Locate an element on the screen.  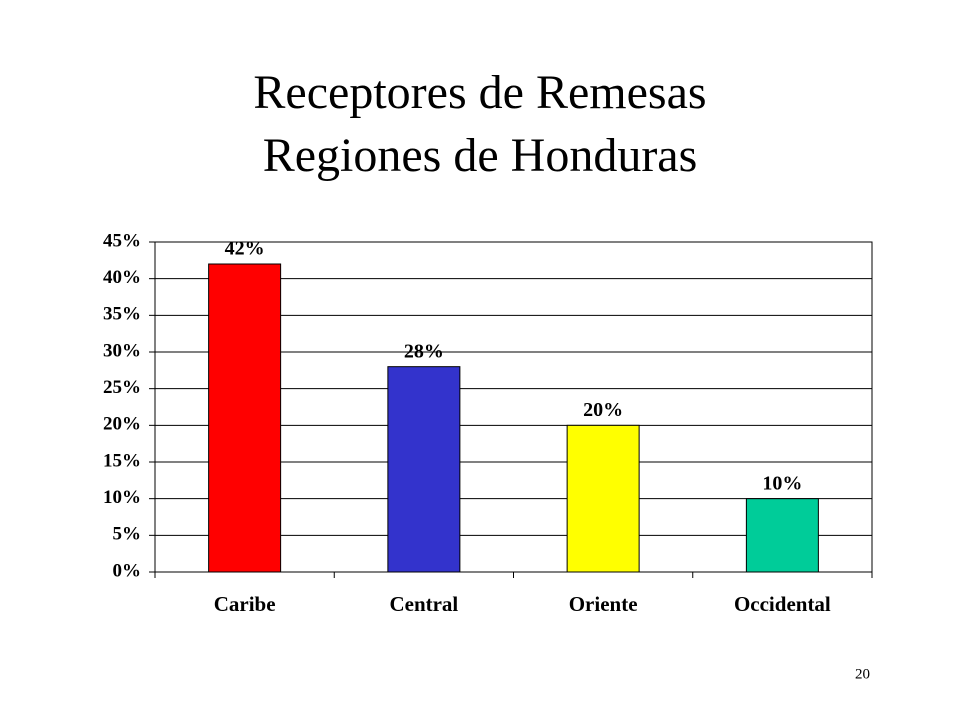
y-tick-label: 10% is located at coordinates (122, 497).